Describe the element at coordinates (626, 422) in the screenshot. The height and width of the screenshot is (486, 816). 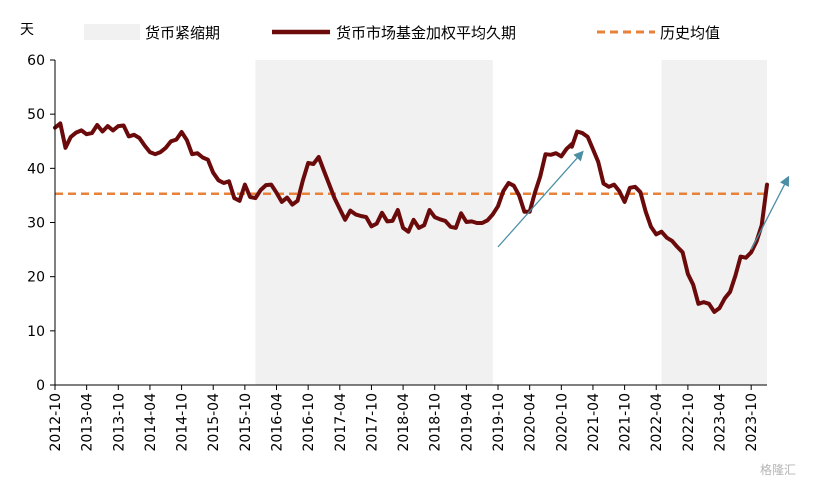
I see `x-tick-label: 2021-10` at that location.